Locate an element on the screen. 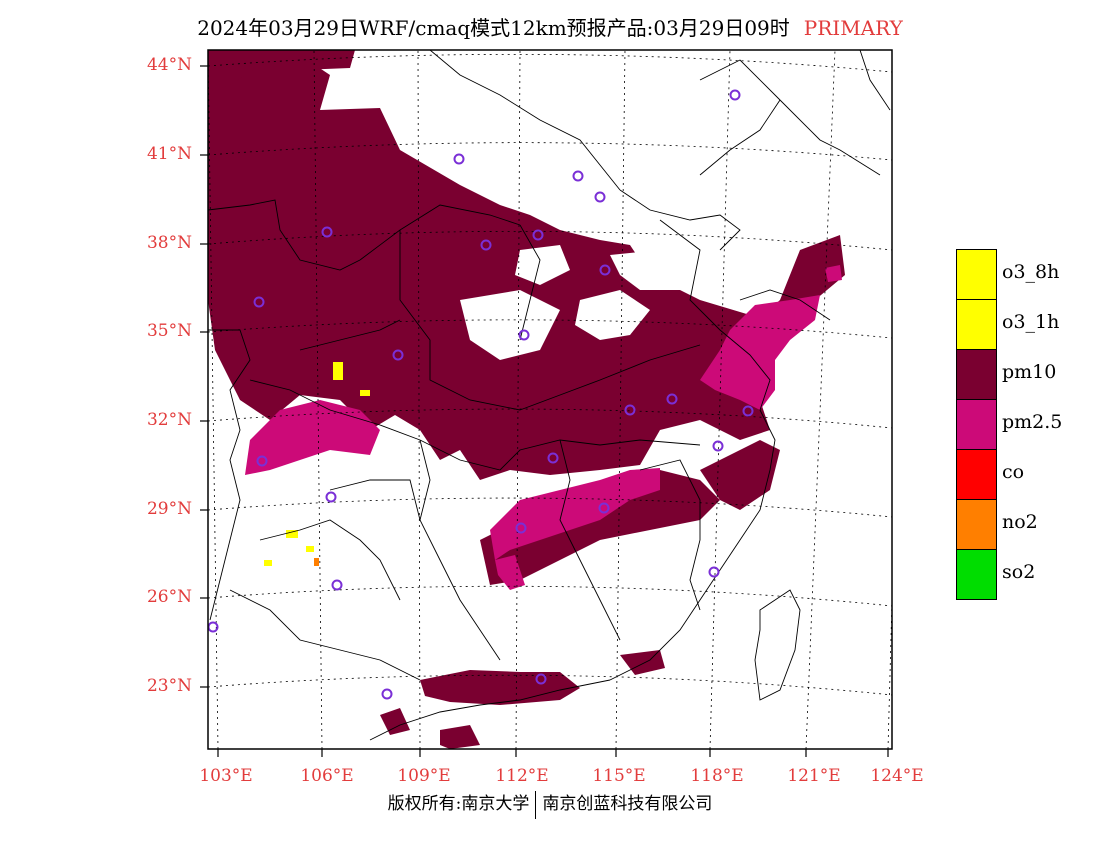  lon-label-103e: 103°E is located at coordinates (226, 776).